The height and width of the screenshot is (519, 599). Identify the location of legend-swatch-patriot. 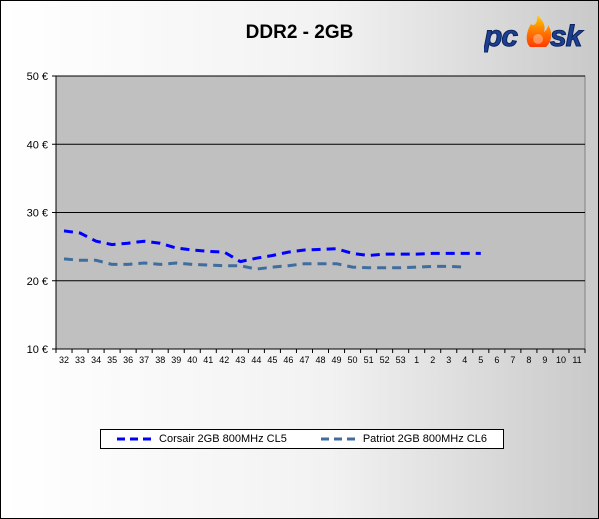
(338, 439).